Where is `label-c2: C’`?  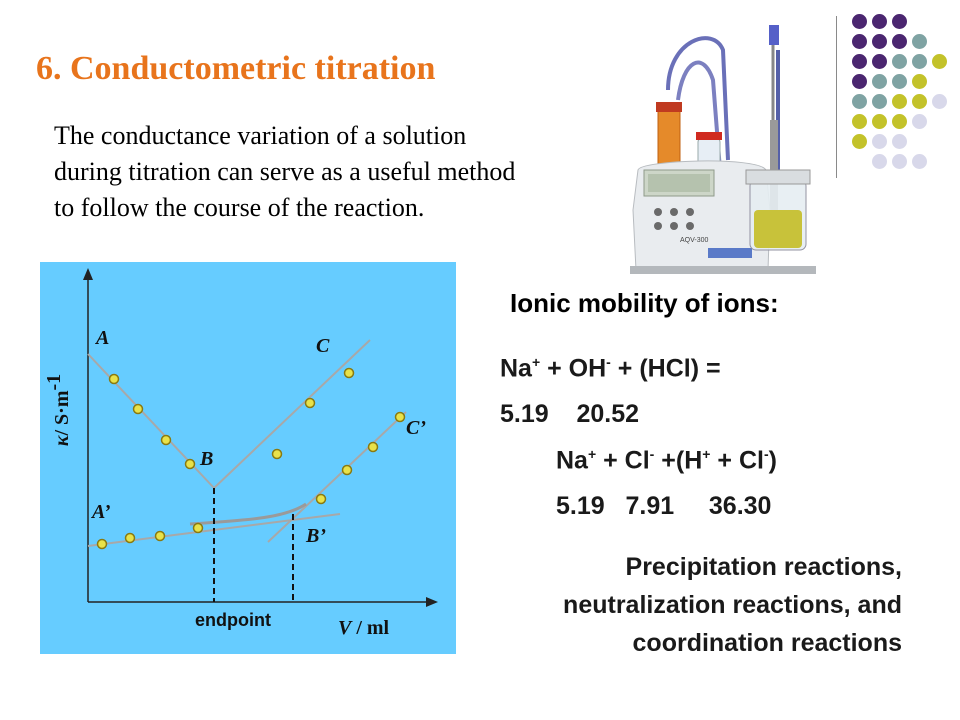 label-c2: C’ is located at coordinates (416, 428).